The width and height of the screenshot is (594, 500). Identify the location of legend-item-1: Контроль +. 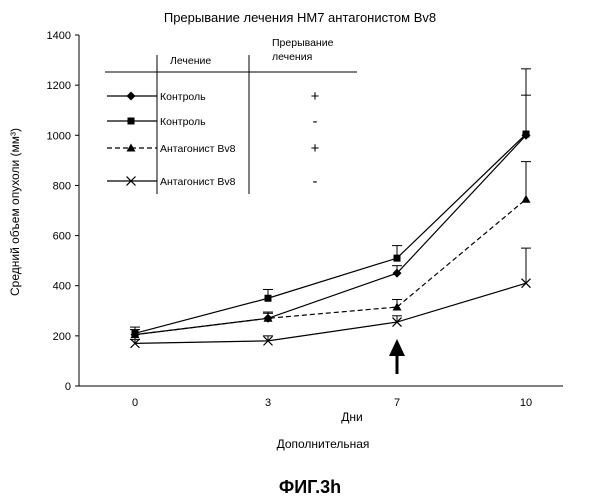
(213, 96).